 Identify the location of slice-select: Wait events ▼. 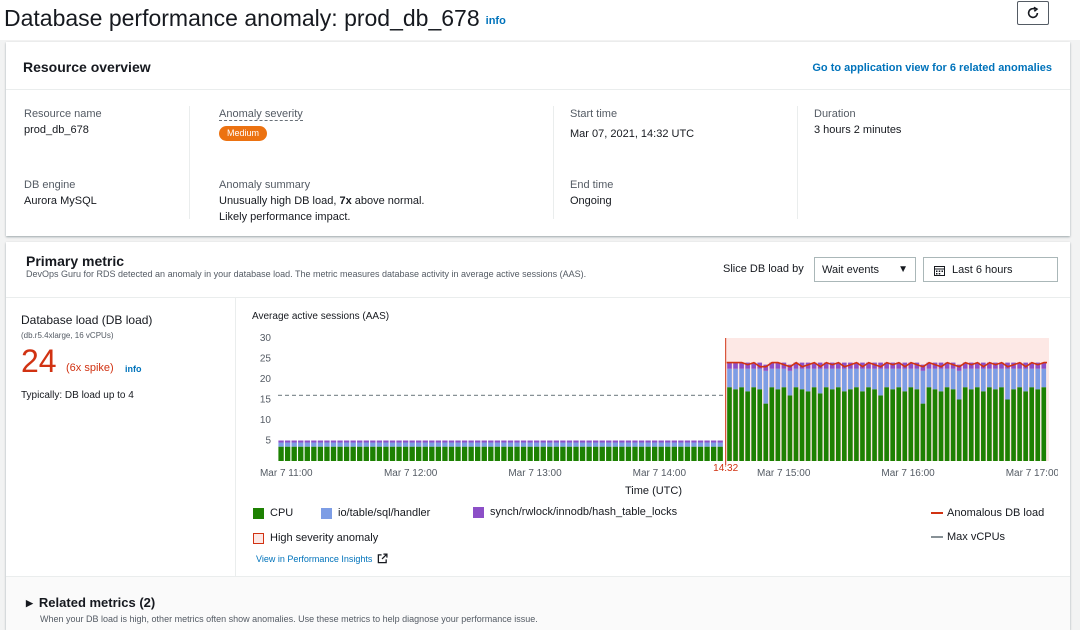
(865, 269).